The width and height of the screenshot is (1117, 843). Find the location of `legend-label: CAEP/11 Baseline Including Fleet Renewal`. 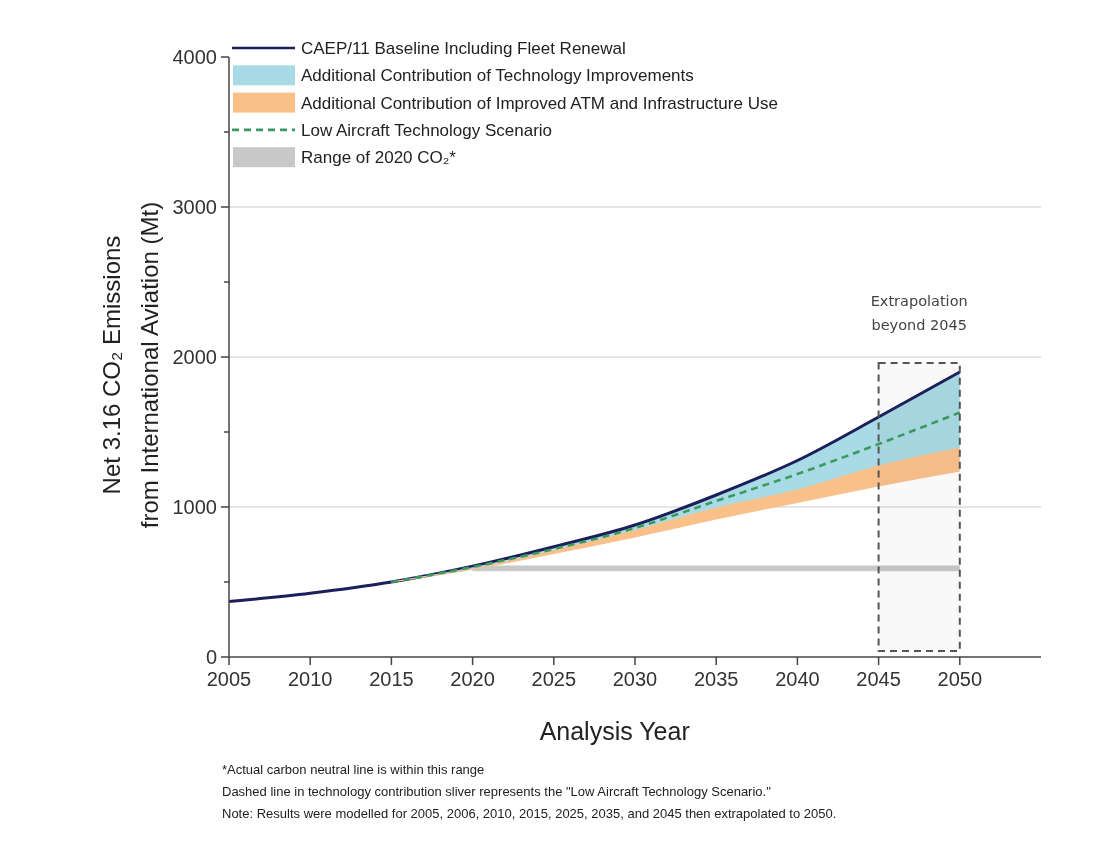

legend-label: CAEP/11 Baseline Including Fleet Renewal is located at coordinates (463, 48).